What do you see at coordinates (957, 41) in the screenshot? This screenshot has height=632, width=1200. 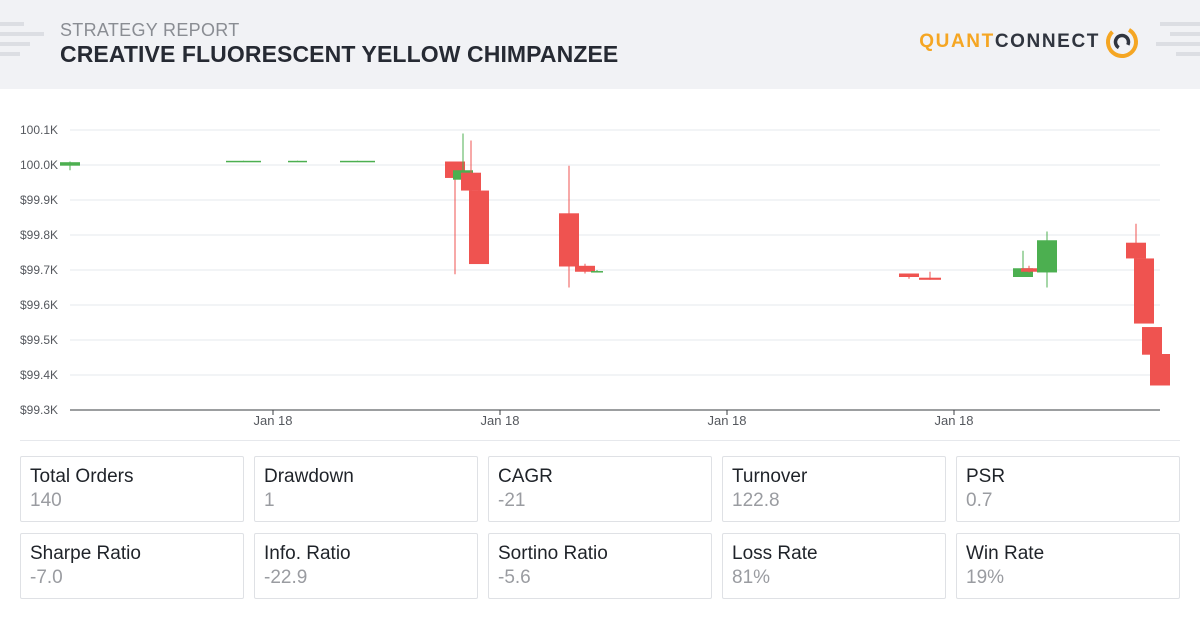 I see `brand-name-primary: QUANT` at bounding box center [957, 41].